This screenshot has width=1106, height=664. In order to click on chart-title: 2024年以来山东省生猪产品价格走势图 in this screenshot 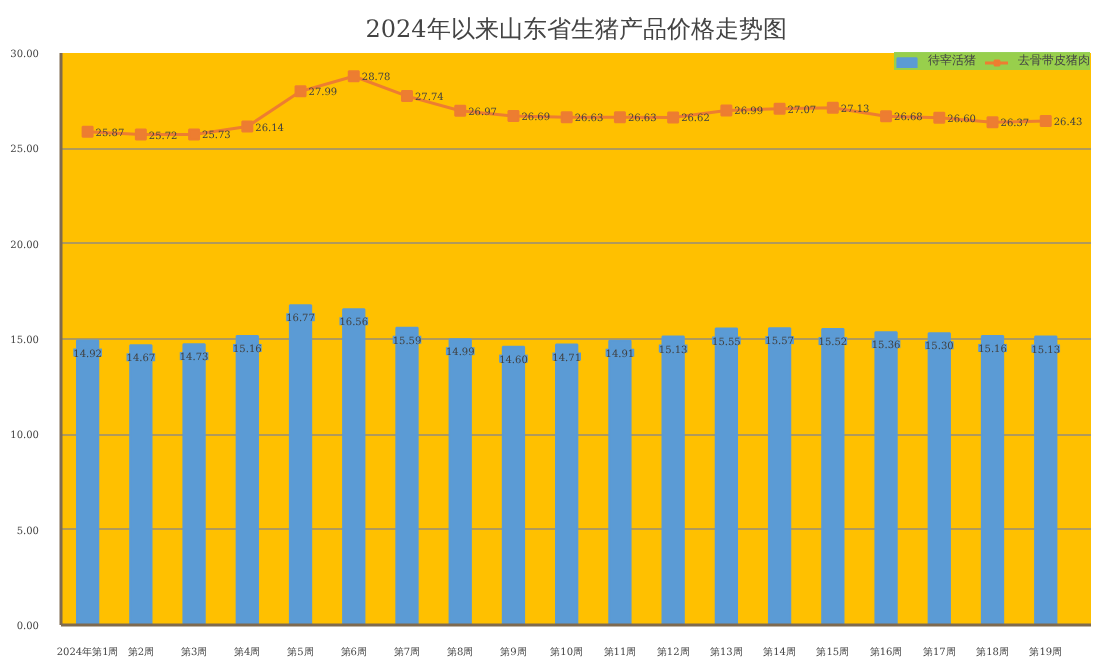, I will do `click(576, 29)`.